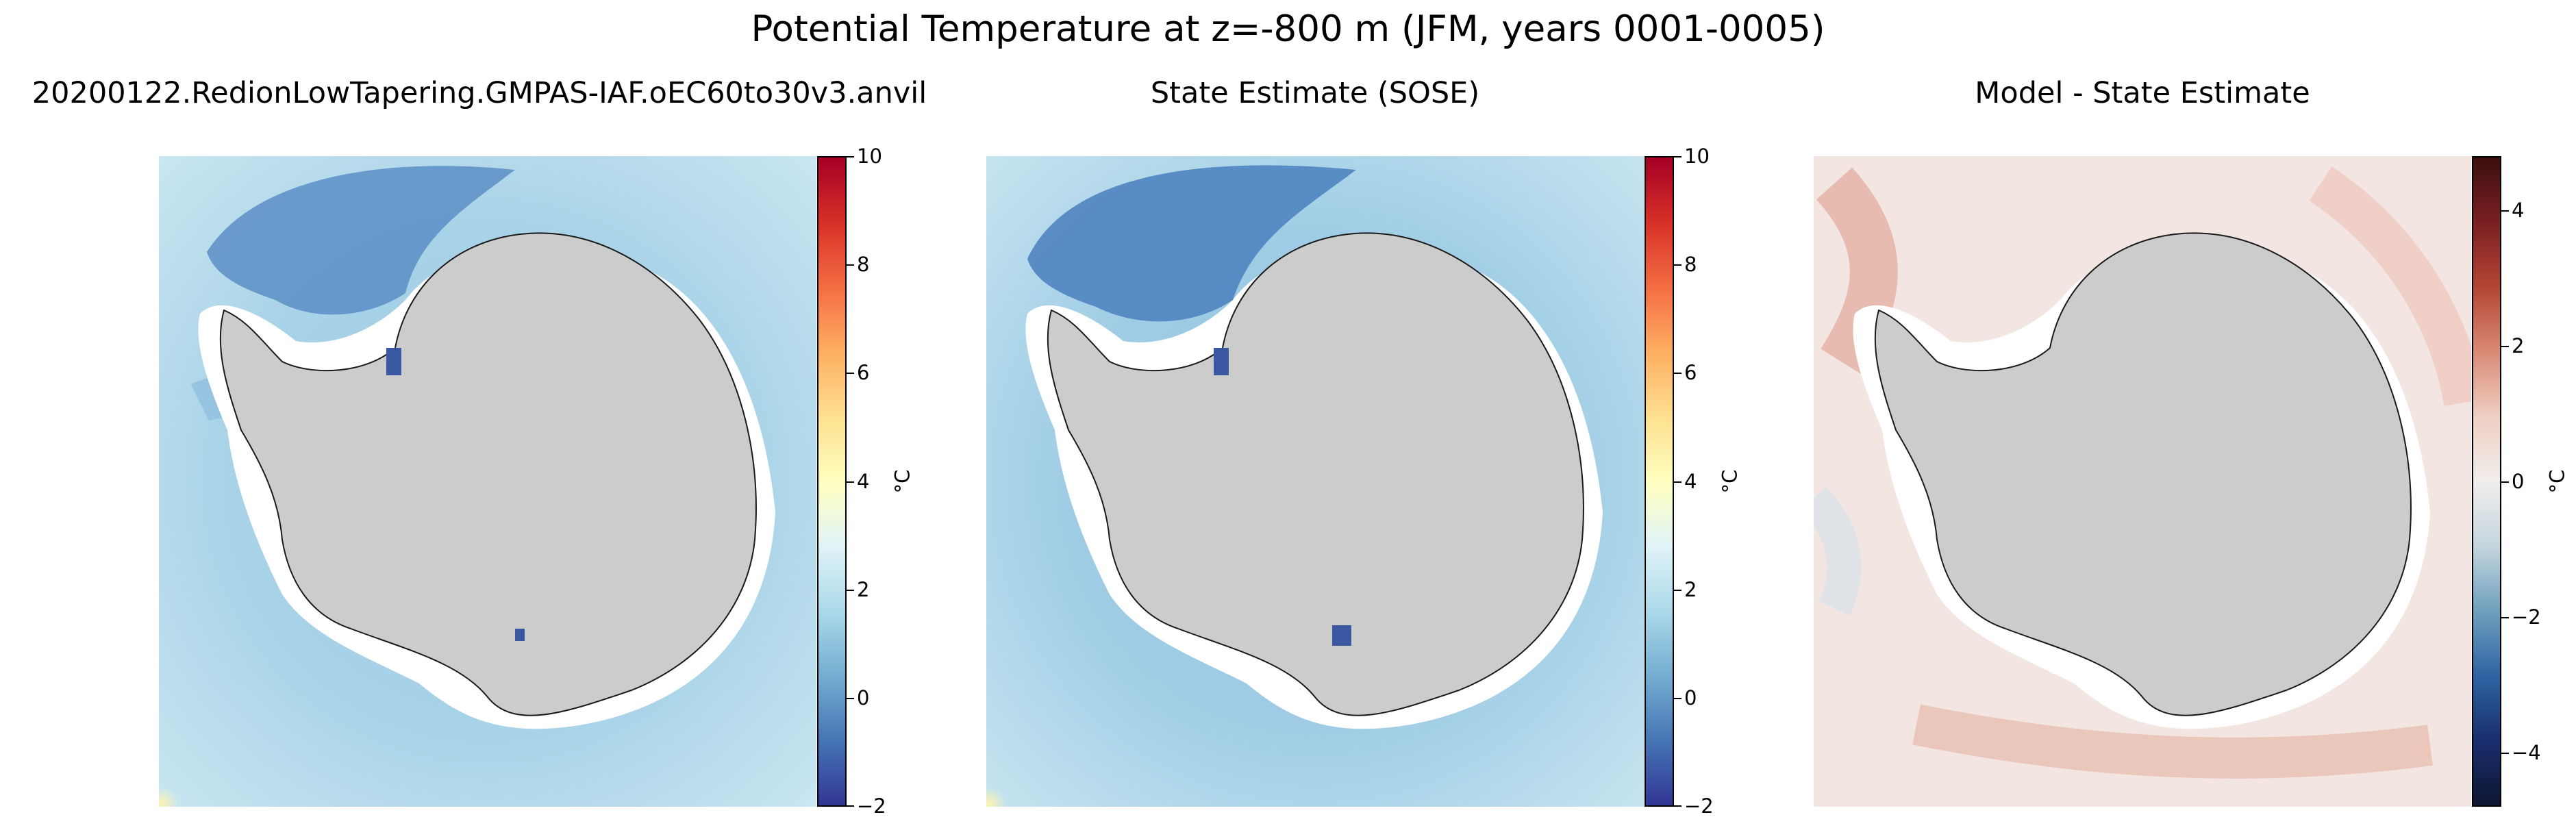 The height and width of the screenshot is (830, 2576). What do you see at coordinates (2557, 482) in the screenshot?
I see `panel-3-colorbar-unit: °C` at bounding box center [2557, 482].